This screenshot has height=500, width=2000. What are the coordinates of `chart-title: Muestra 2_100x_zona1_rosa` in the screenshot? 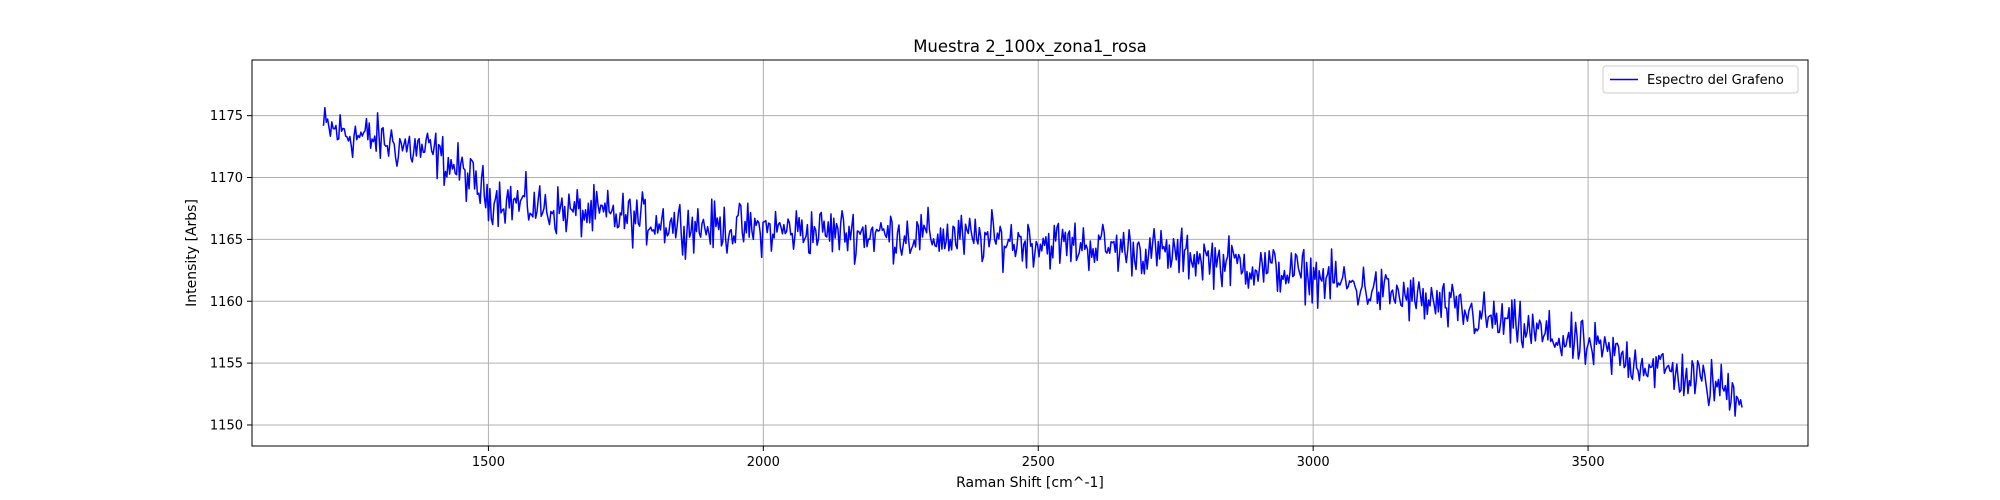 It's located at (1030, 47).